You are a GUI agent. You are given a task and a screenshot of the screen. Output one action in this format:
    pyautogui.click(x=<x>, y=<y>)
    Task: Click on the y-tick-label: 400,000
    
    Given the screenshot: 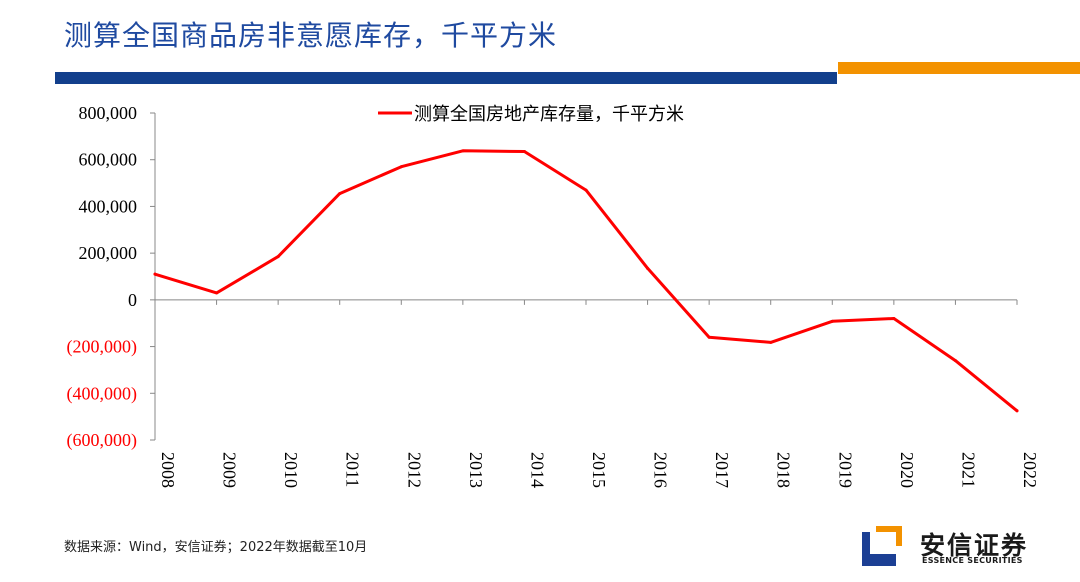 What is the action you would take?
    pyautogui.click(x=108, y=206)
    